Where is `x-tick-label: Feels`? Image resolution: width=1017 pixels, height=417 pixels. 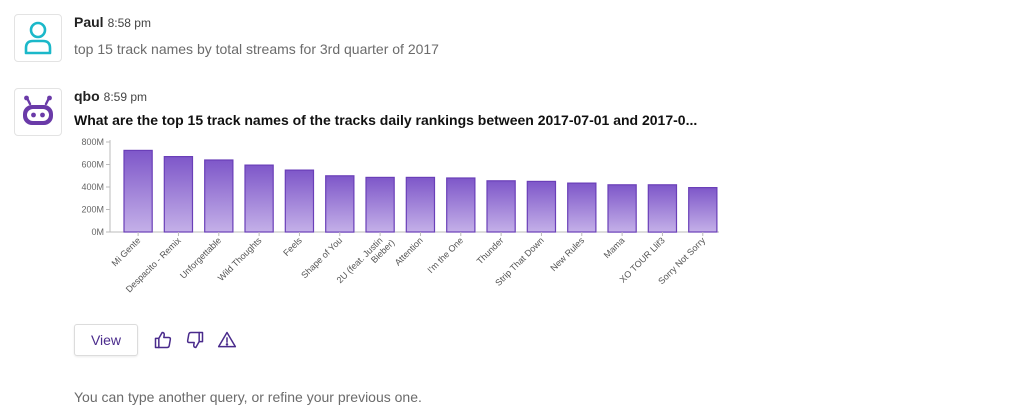
x-tick-label: Feels is located at coordinates (292, 246).